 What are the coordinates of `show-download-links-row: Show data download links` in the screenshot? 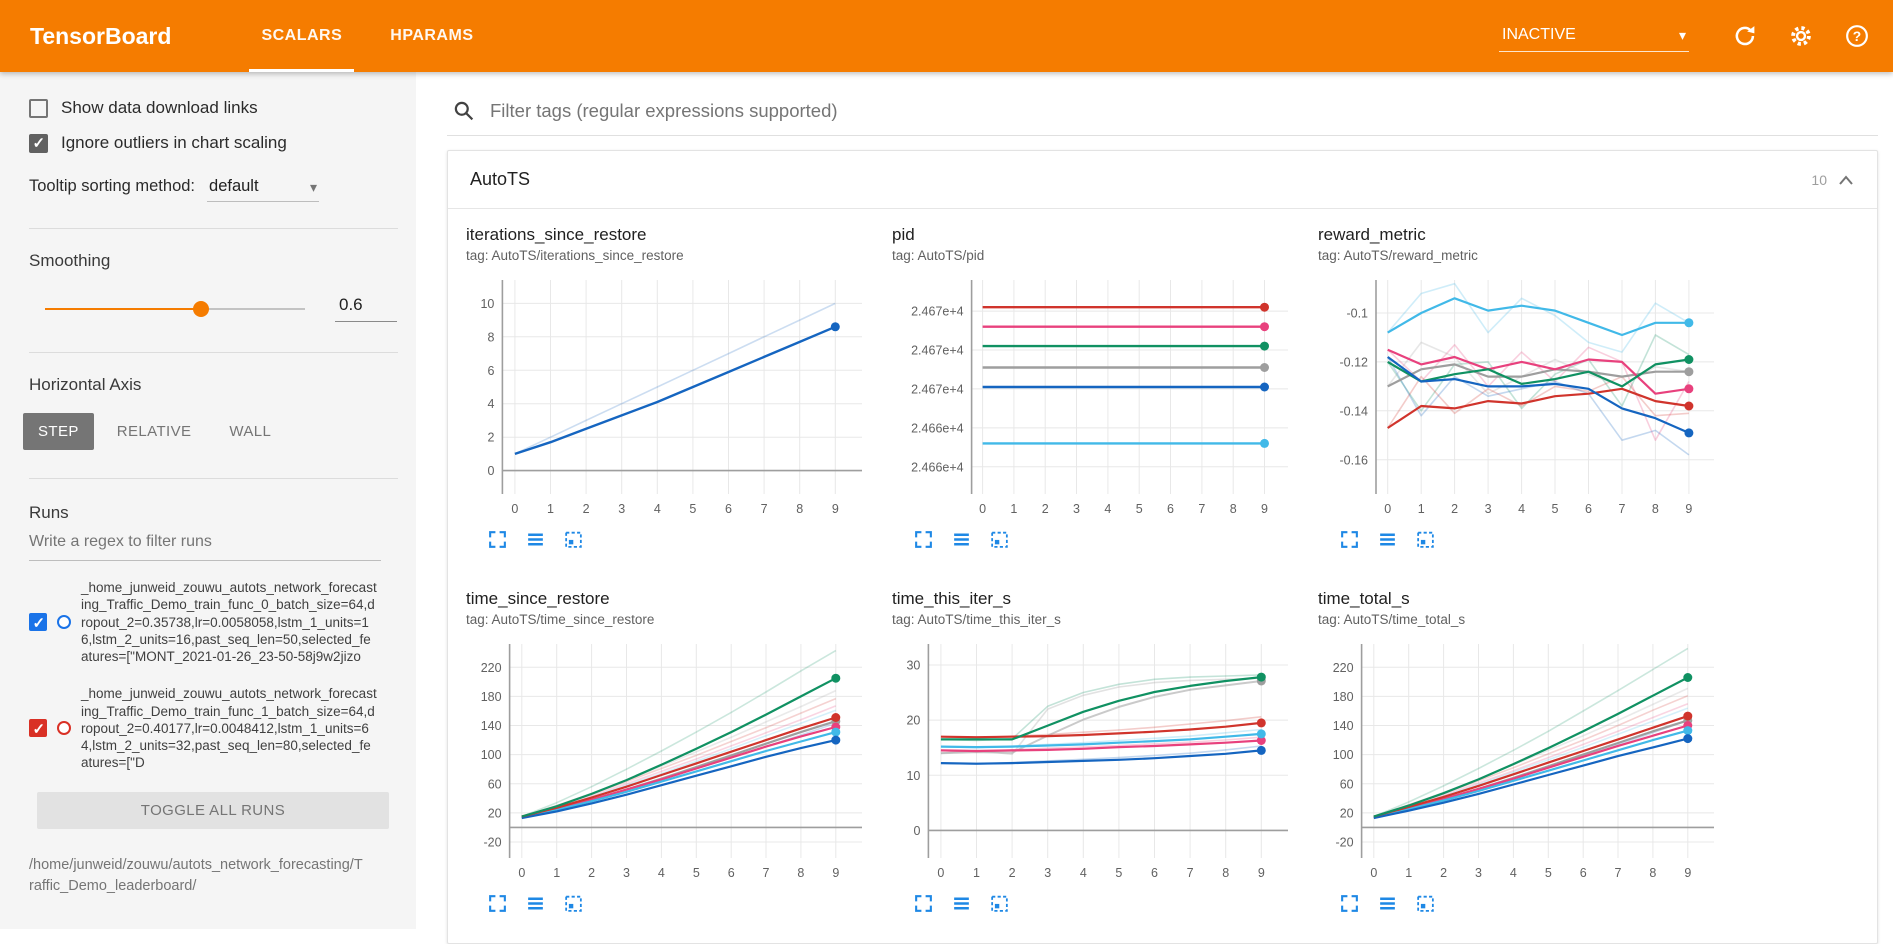 It's located at (212, 108).